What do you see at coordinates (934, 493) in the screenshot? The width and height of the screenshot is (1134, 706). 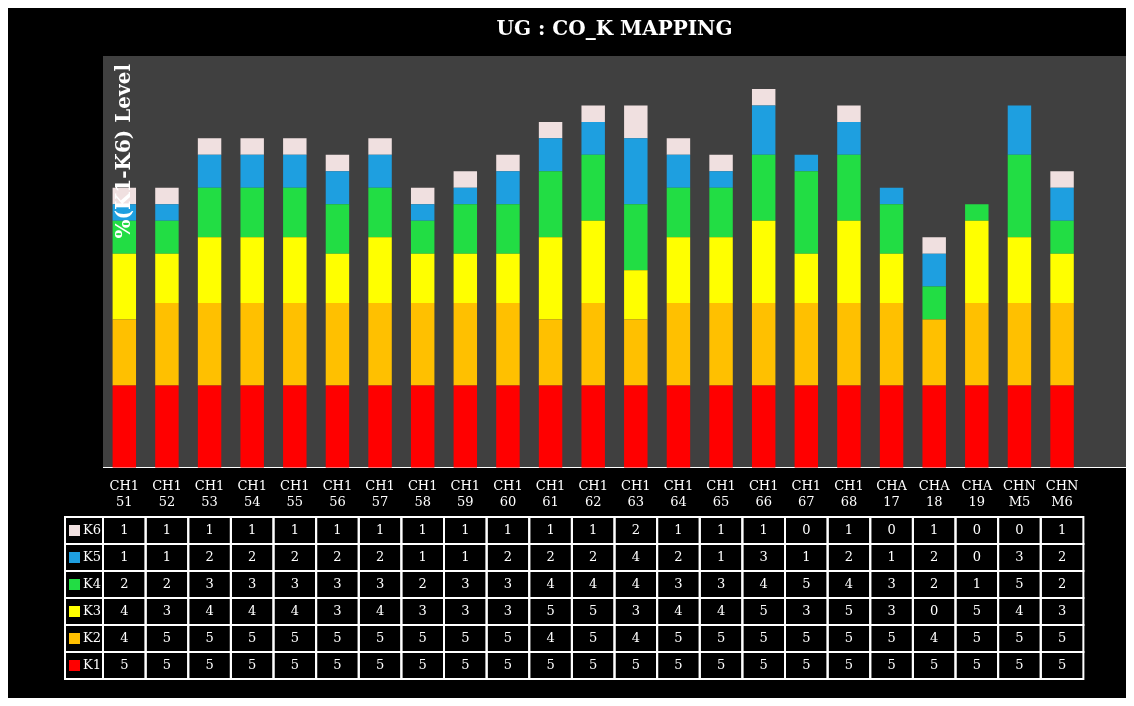 I see `x-tick-label: CHA18` at bounding box center [934, 493].